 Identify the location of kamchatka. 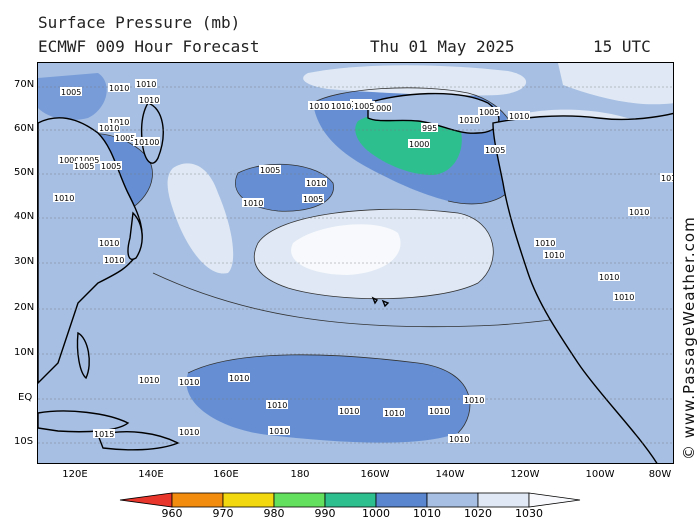
(152, 133).